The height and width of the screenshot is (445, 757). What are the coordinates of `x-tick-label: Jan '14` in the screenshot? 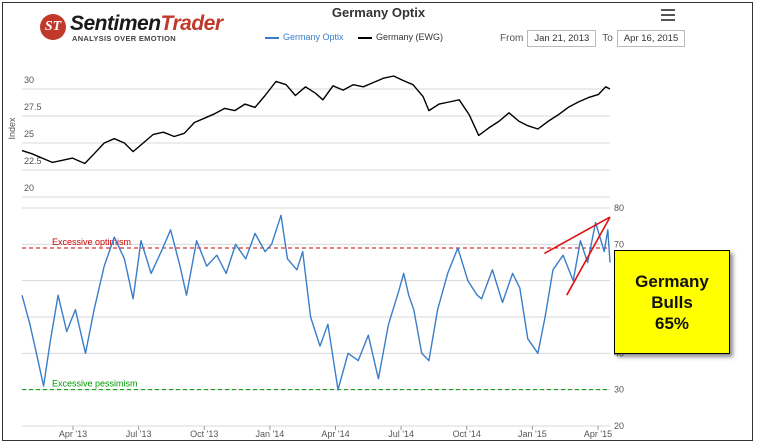 It's located at (270, 434).